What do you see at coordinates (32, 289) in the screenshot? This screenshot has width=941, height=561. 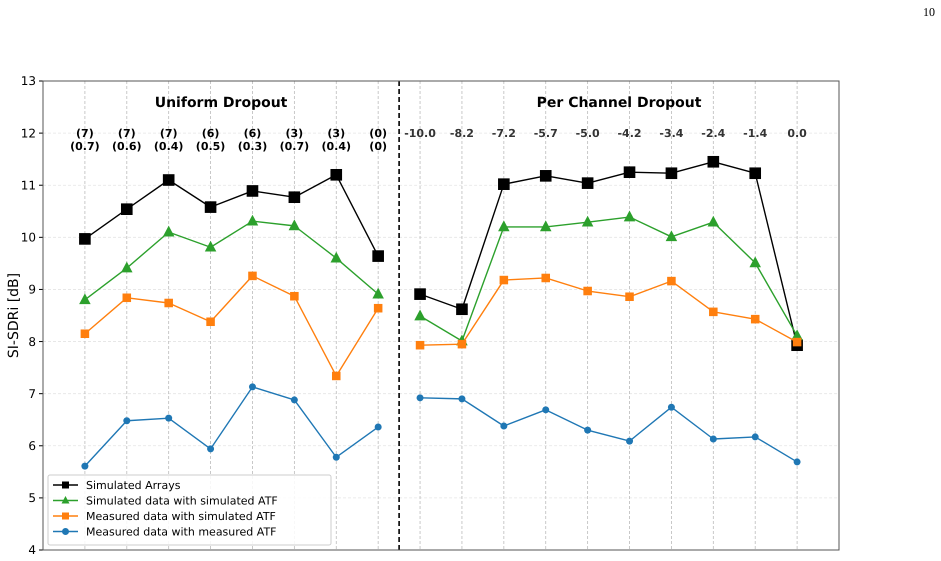 I see `y-tick-label: 9` at bounding box center [32, 289].